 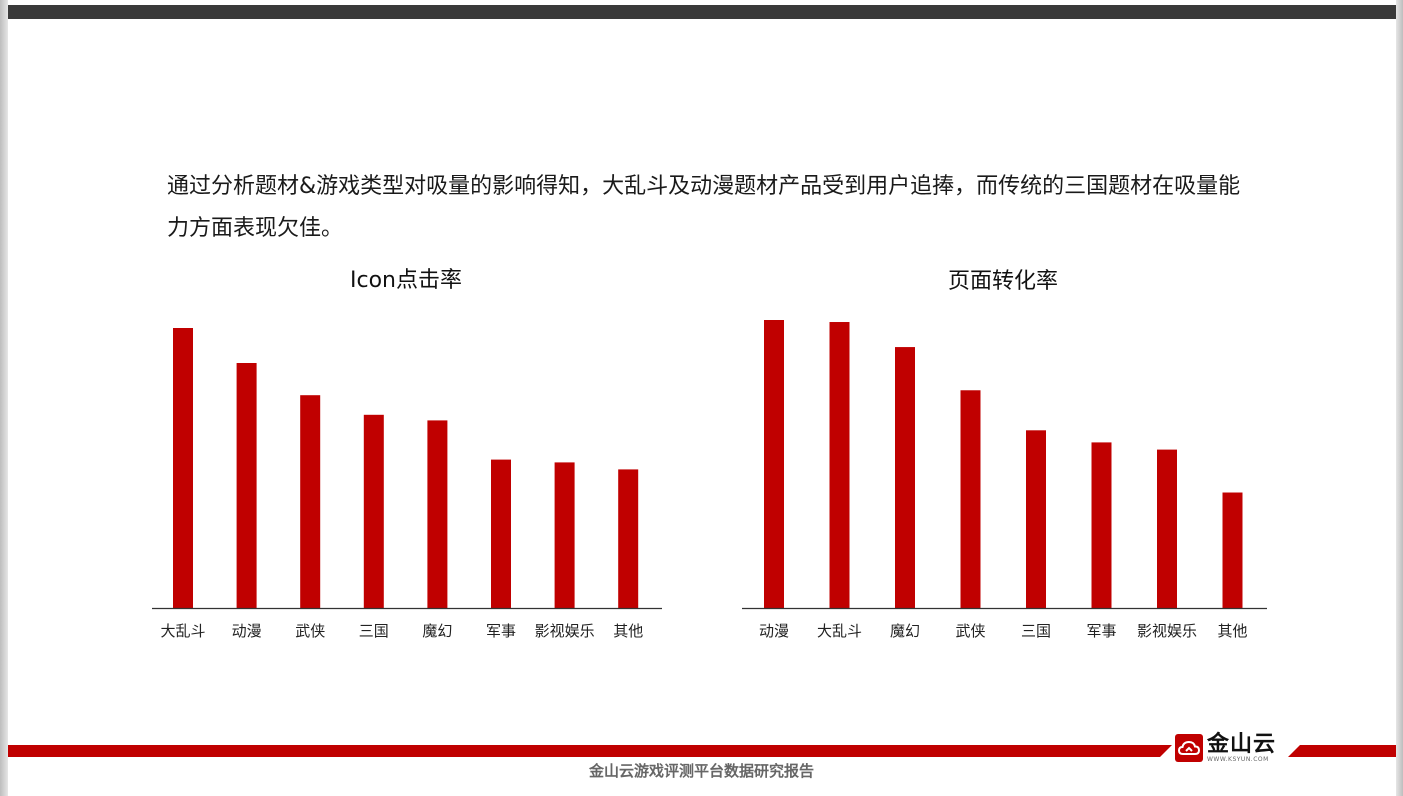 I want to click on footer-red-bar-left, so click(x=590, y=751).